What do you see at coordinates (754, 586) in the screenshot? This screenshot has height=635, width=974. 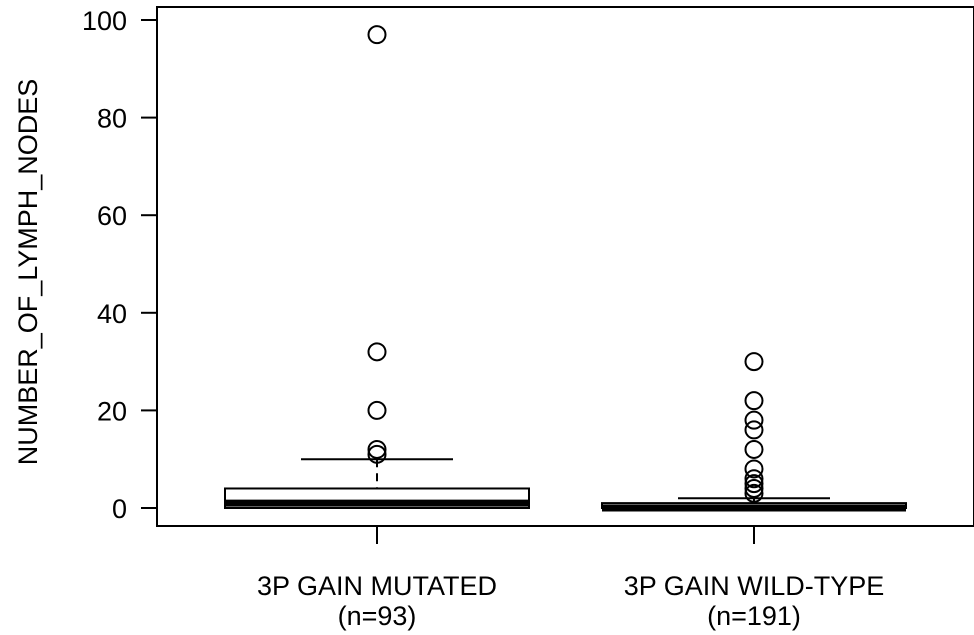 I see `x-tick-label: 3P GAIN WILD-TYPE` at bounding box center [754, 586].